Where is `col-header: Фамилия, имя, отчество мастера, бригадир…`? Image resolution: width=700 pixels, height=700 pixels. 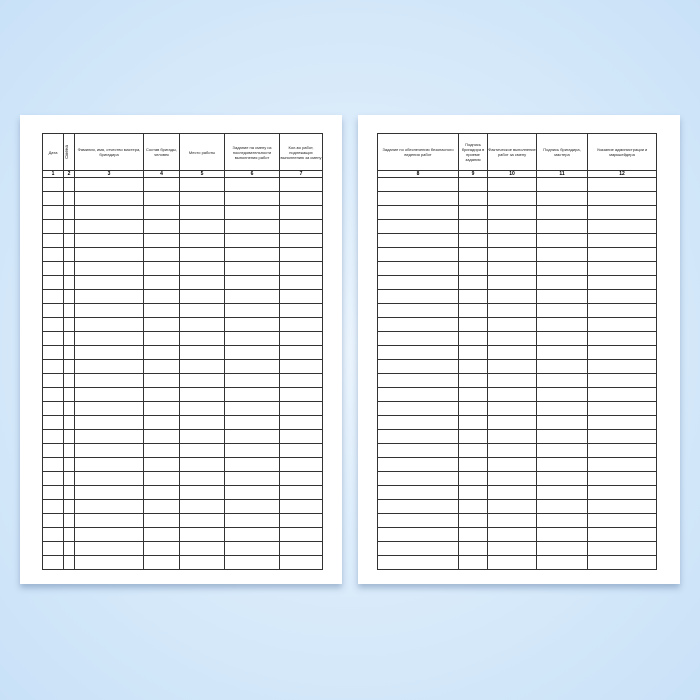 col-header: Фамилия, имя, отчество мастера, бригадир… is located at coordinates (109, 152).